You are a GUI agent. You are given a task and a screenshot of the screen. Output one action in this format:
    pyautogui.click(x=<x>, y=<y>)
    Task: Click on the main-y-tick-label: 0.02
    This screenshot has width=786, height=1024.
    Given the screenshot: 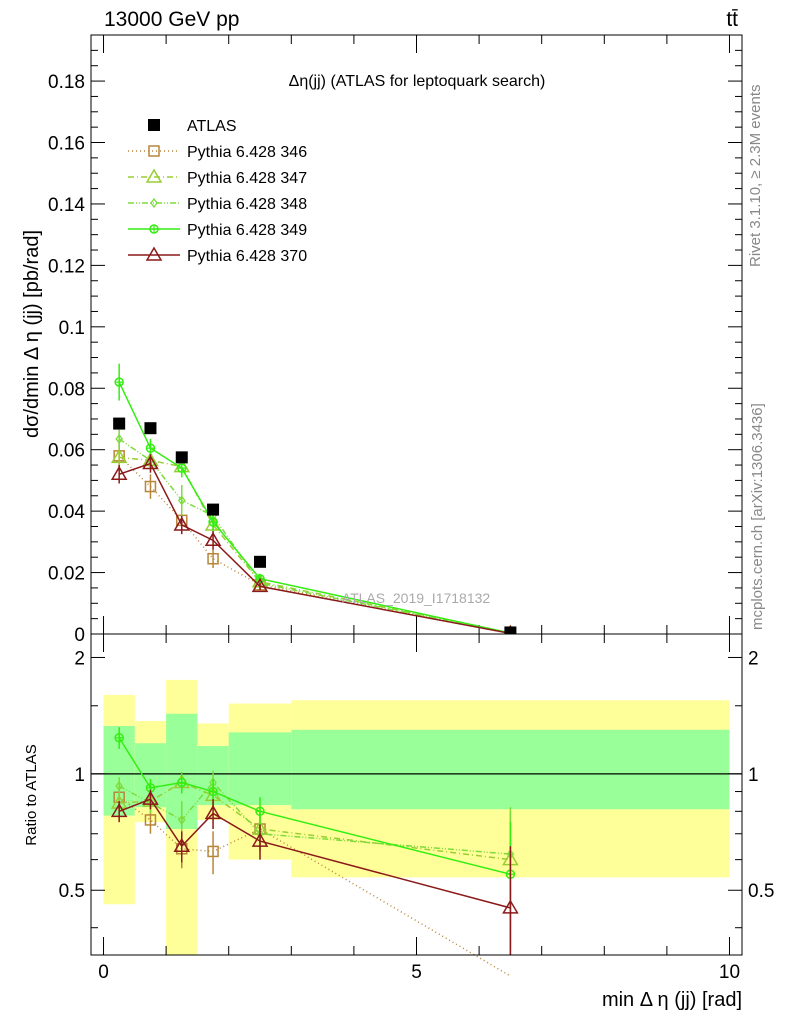 What is the action you would take?
    pyautogui.click(x=66, y=574)
    